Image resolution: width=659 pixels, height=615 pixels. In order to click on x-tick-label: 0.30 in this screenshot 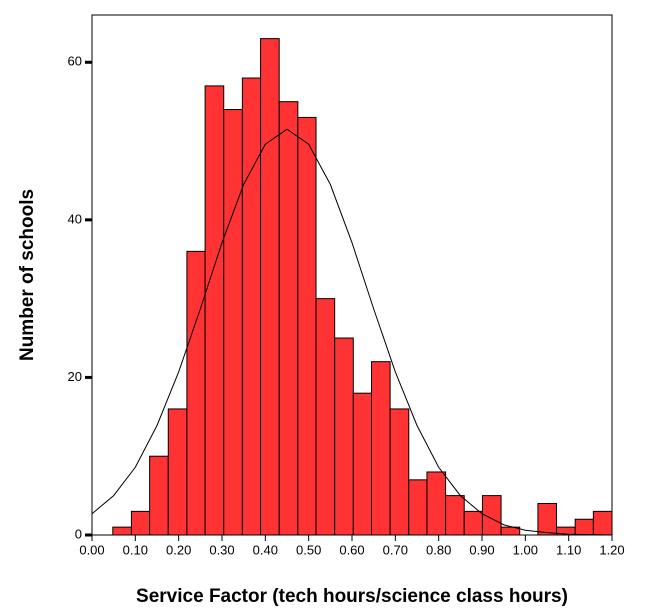, I will do `click(221, 549)`.